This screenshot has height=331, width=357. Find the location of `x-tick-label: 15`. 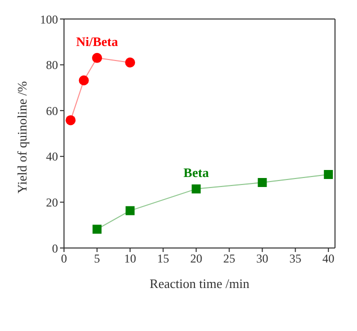

x-tick-label: 15 is located at coordinates (163, 259).